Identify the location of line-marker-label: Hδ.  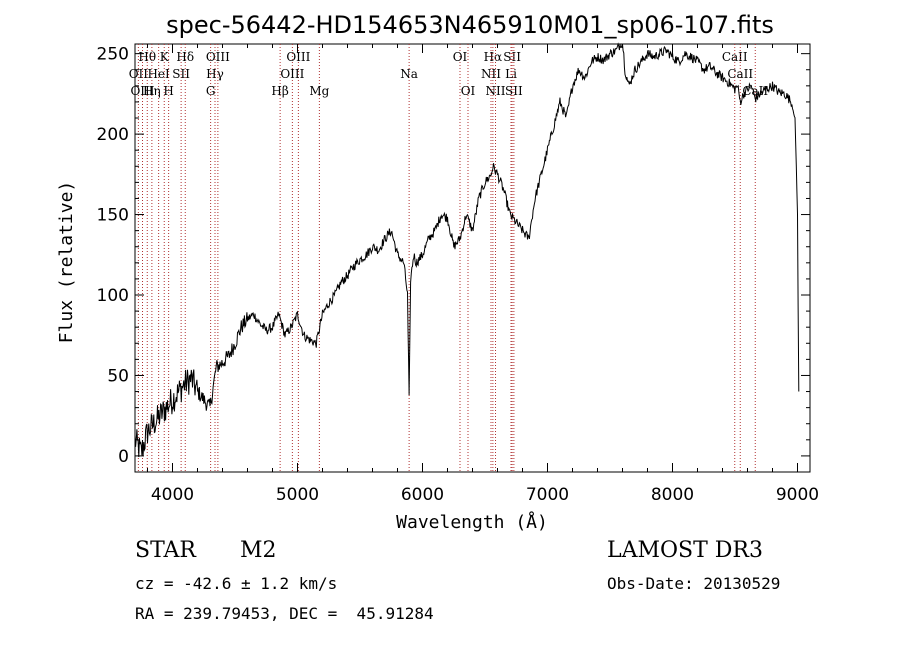
(185, 57).